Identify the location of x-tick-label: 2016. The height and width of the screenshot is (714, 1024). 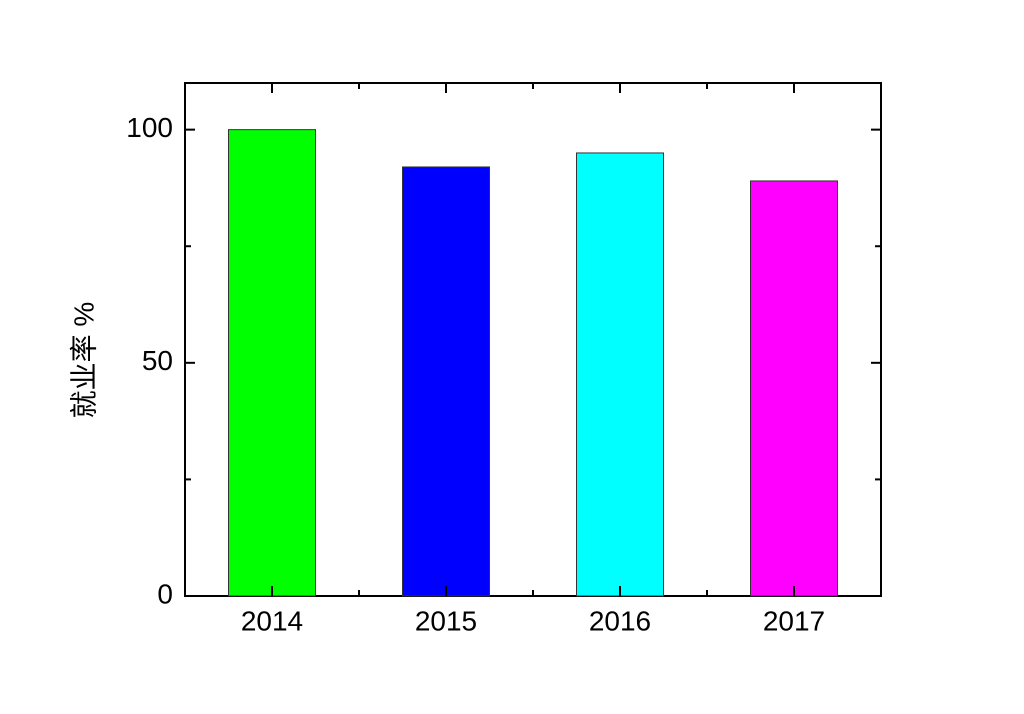
(620, 620).